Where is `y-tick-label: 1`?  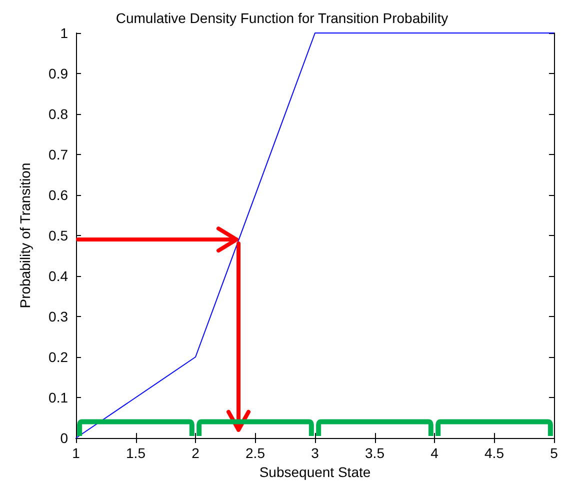
y-tick-label: 1 is located at coordinates (64, 33).